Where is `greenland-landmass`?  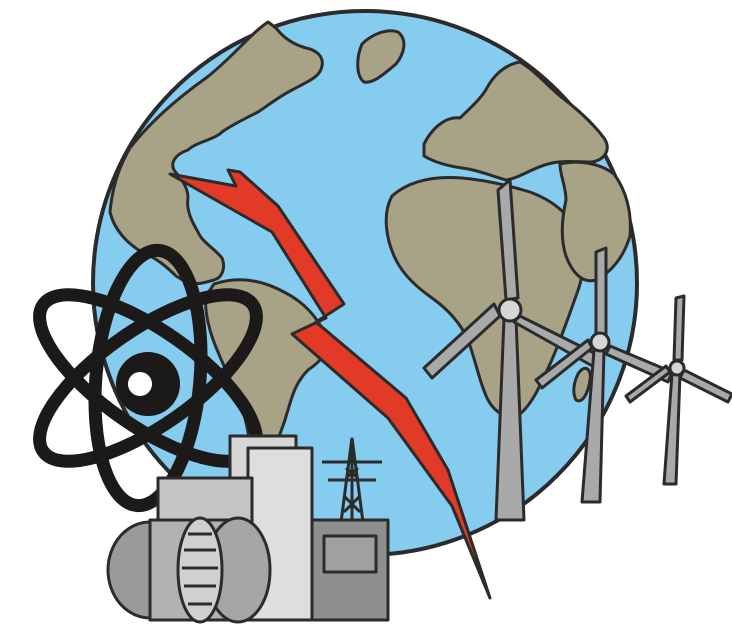 greenland-landmass is located at coordinates (381, 56).